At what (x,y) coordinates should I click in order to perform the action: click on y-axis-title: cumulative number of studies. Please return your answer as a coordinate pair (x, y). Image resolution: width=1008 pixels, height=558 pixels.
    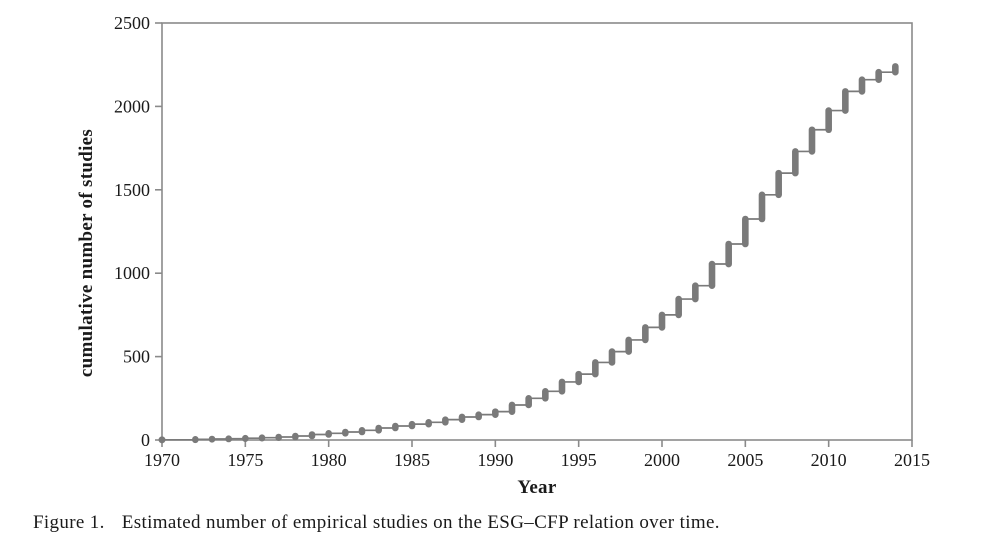
    Looking at the image, I should click on (86, 253).